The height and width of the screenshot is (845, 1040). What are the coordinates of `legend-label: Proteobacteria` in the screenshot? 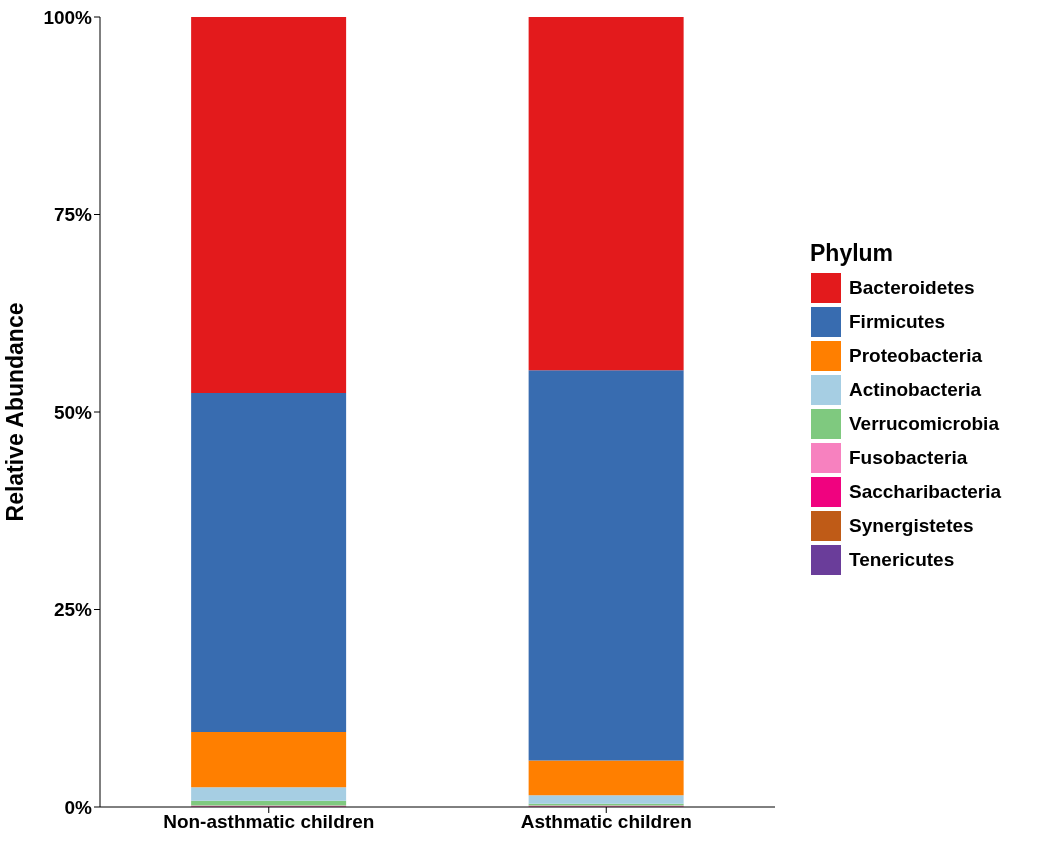 It's located at (916, 356).